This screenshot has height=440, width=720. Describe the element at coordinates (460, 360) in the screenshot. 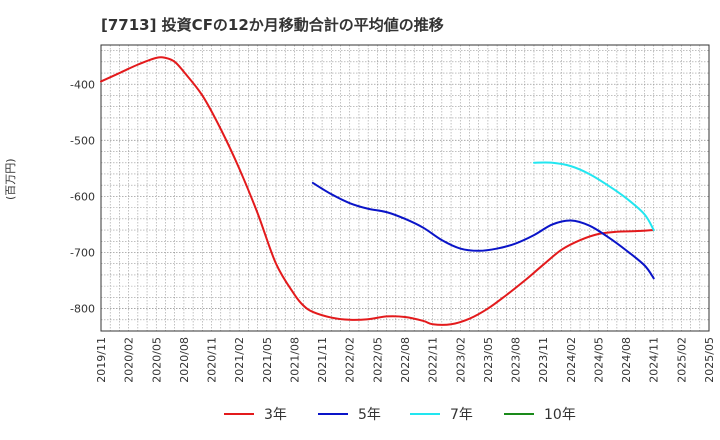

I see `x-tick-label: 2023/02` at that location.